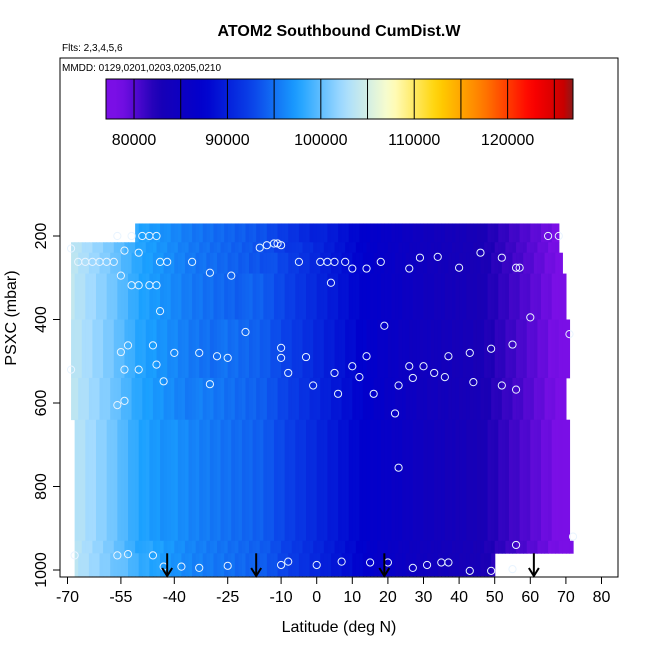 This screenshot has height=655, width=650. What do you see at coordinates (227, 597) in the screenshot?
I see `x-tick-label: -25` at bounding box center [227, 597].